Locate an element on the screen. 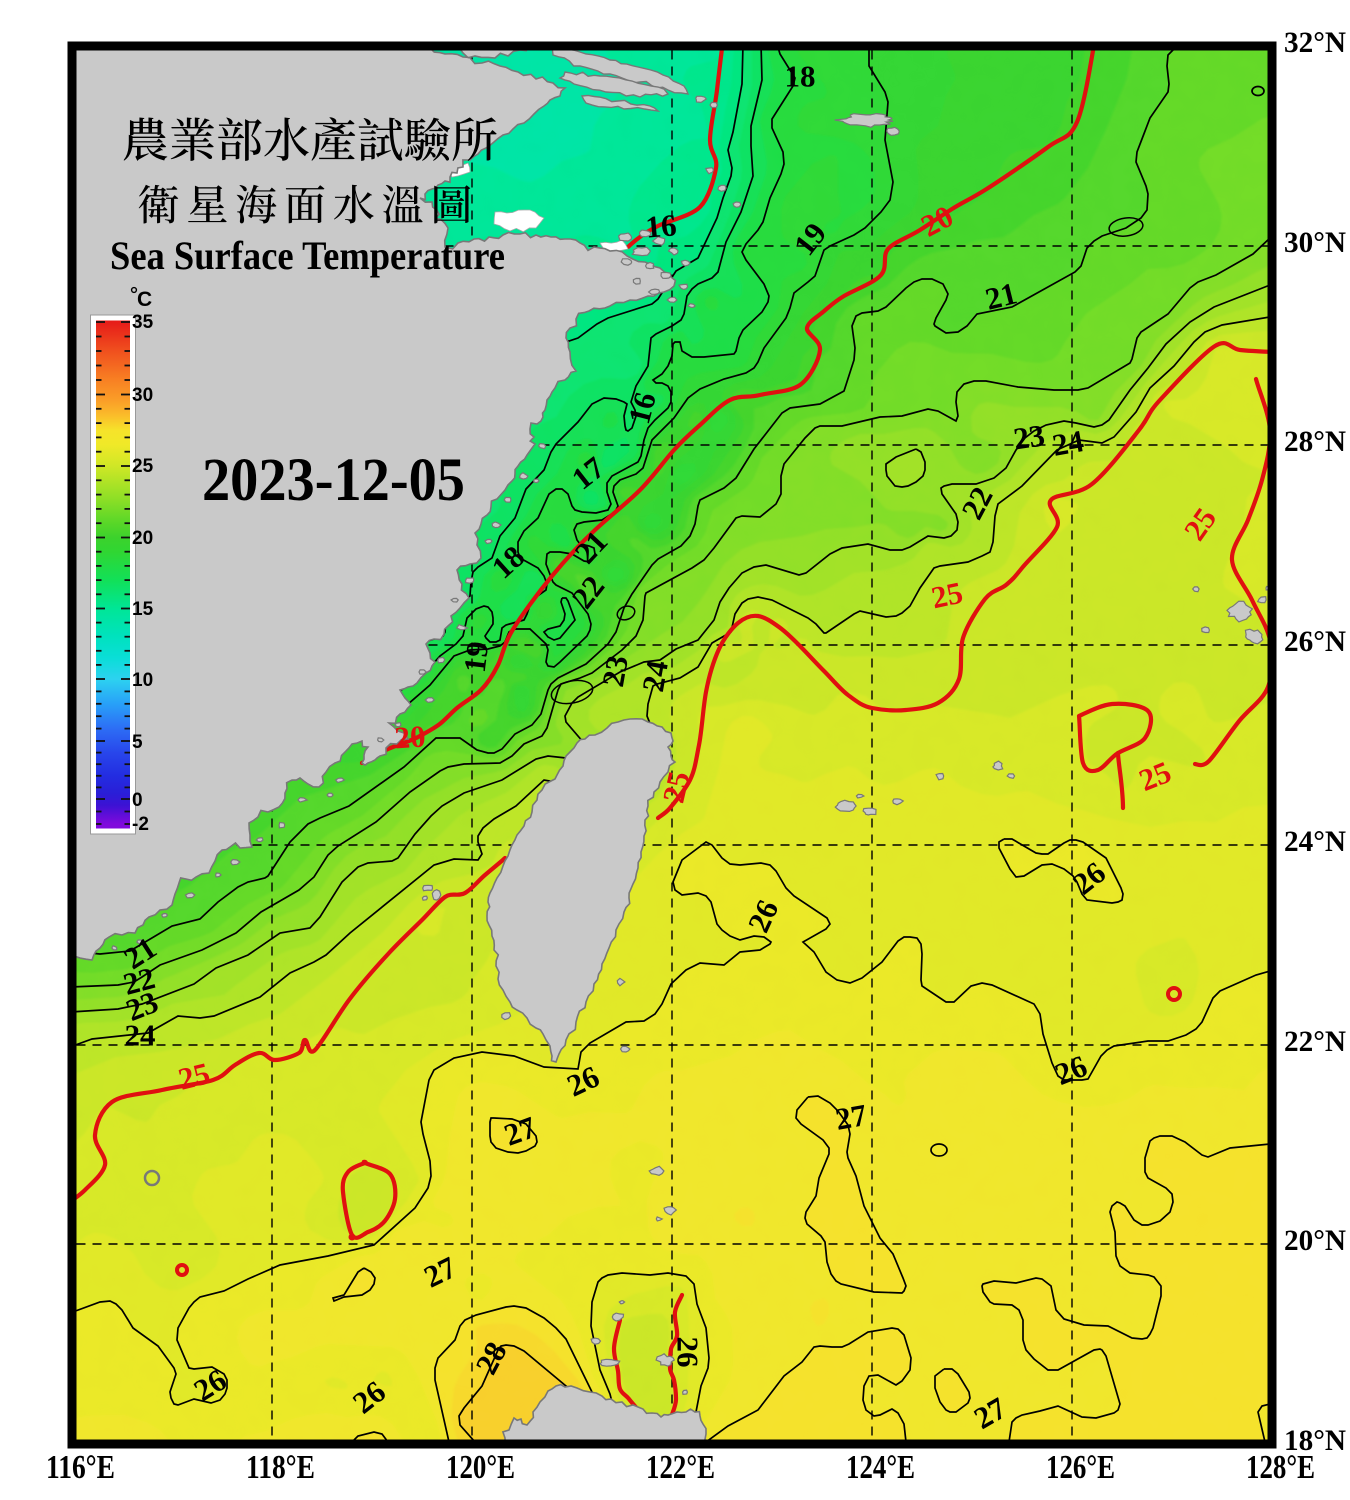 Image resolution: width=1350 pixels, height=1500 pixels. svg-text: 128°E is located at coordinates (1280, 1467).